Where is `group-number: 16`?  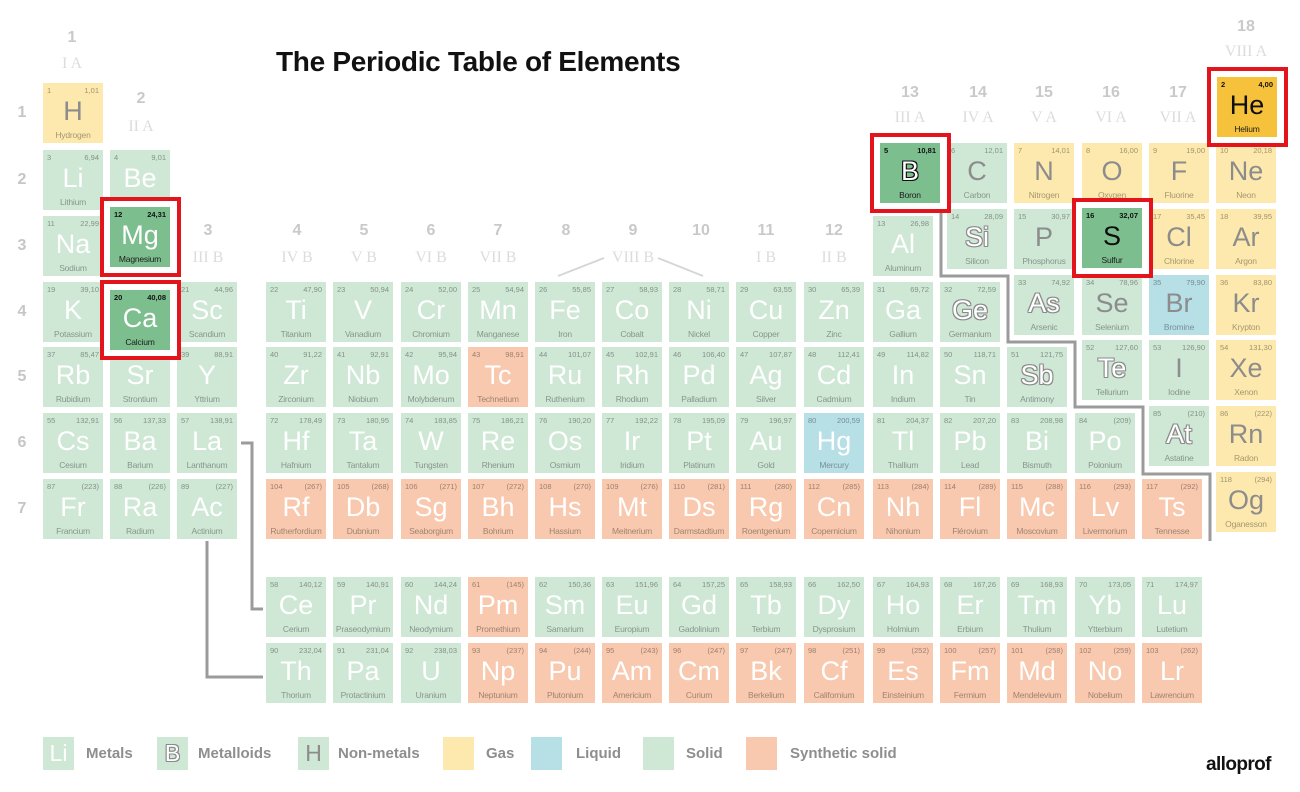
group-number: 16 is located at coordinates (1111, 92).